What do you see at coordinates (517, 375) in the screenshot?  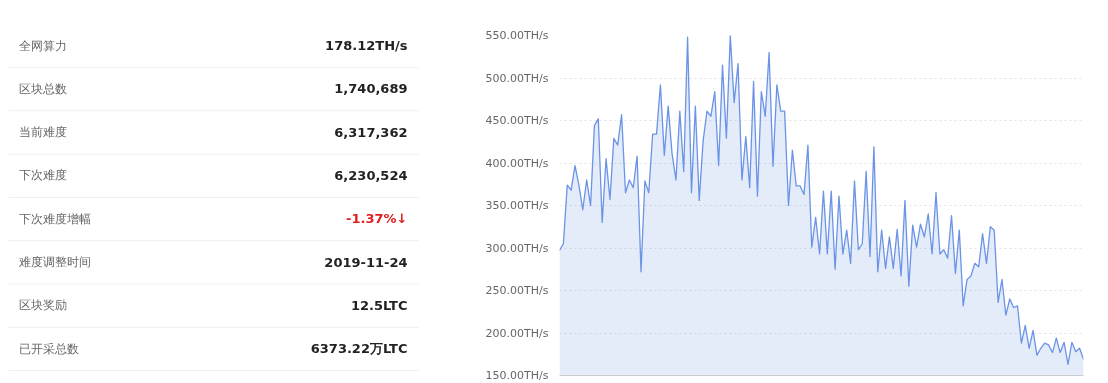 I see `y-tick-label: 150.00TH/s` at bounding box center [517, 375].